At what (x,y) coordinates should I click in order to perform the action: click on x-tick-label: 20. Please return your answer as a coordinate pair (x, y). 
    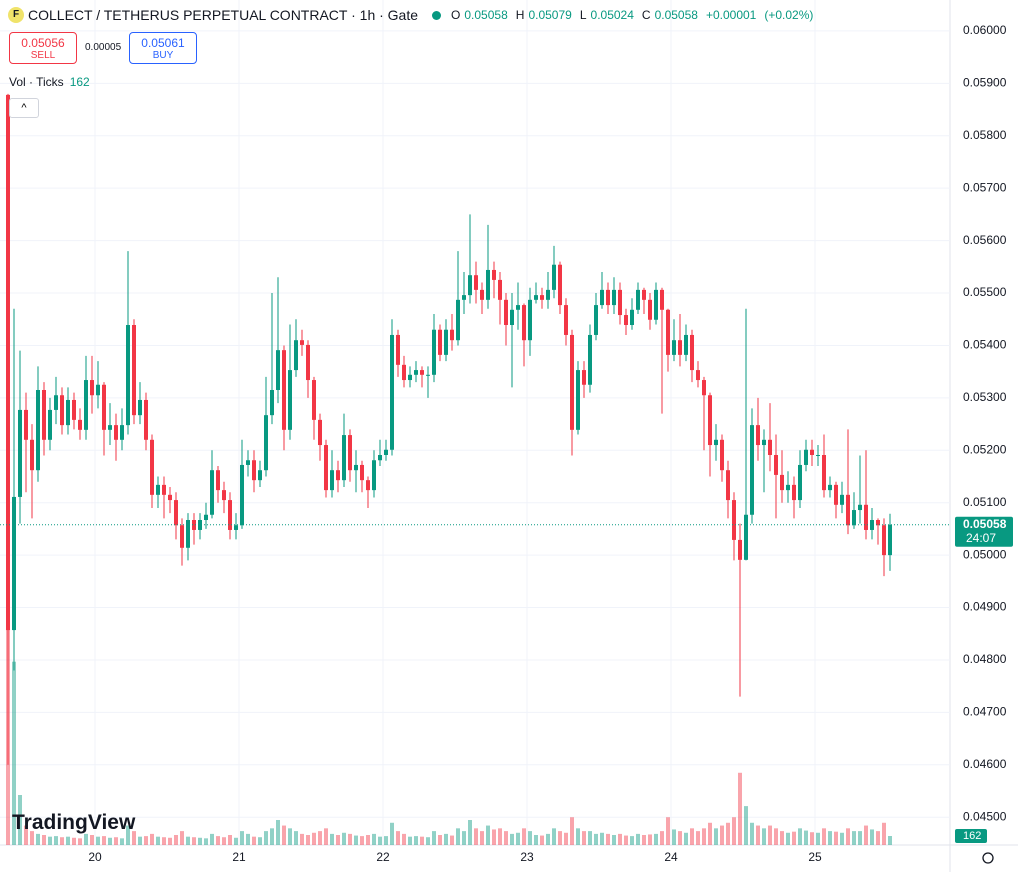
    Looking at the image, I should click on (95, 857).